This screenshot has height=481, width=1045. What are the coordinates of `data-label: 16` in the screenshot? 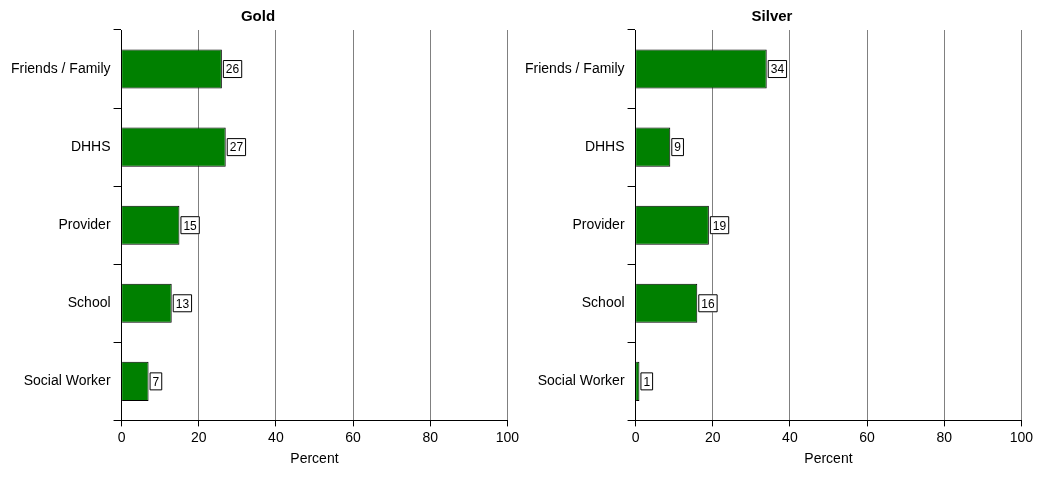 It's located at (708, 303).